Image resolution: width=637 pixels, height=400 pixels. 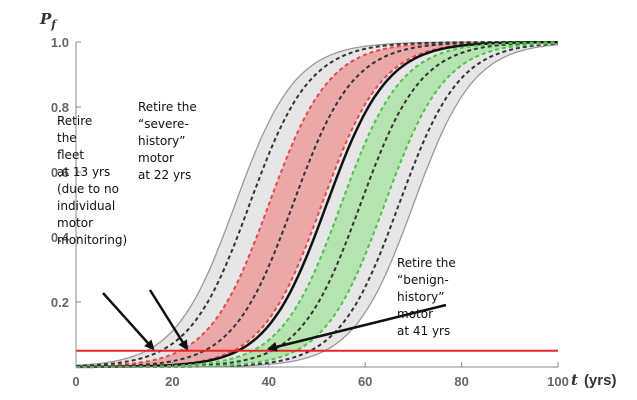 I want to click on annotation-3: Retire the “benign-history” motor at 41 yrs, so click(x=361, y=304).